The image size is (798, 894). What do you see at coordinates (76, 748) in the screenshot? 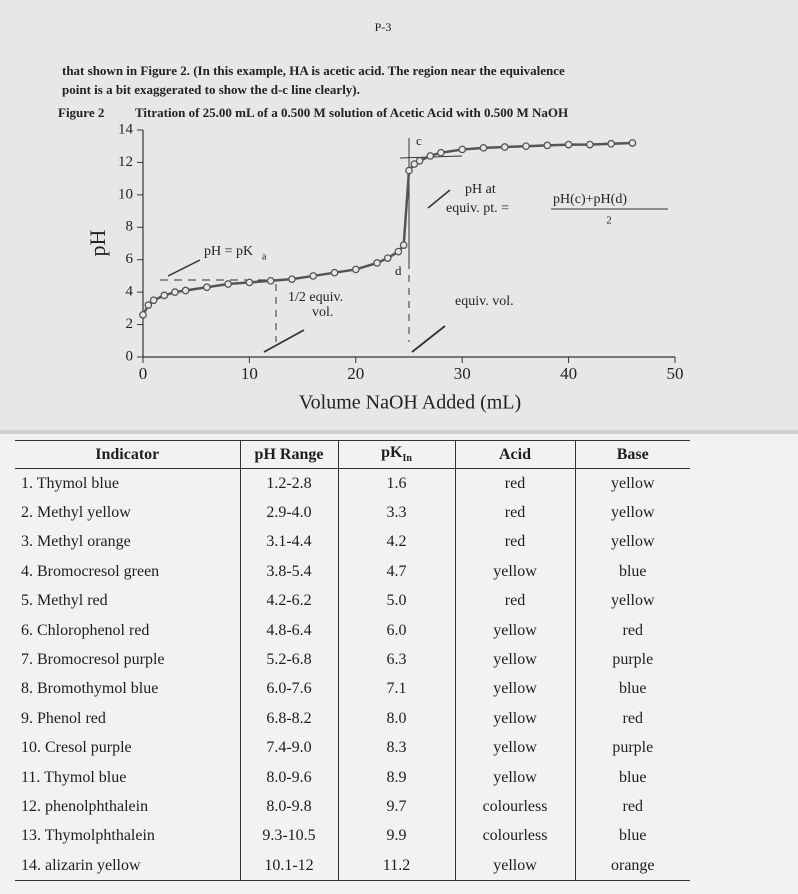
I see `table-cell: 10. Cresol purple` at bounding box center [76, 748].